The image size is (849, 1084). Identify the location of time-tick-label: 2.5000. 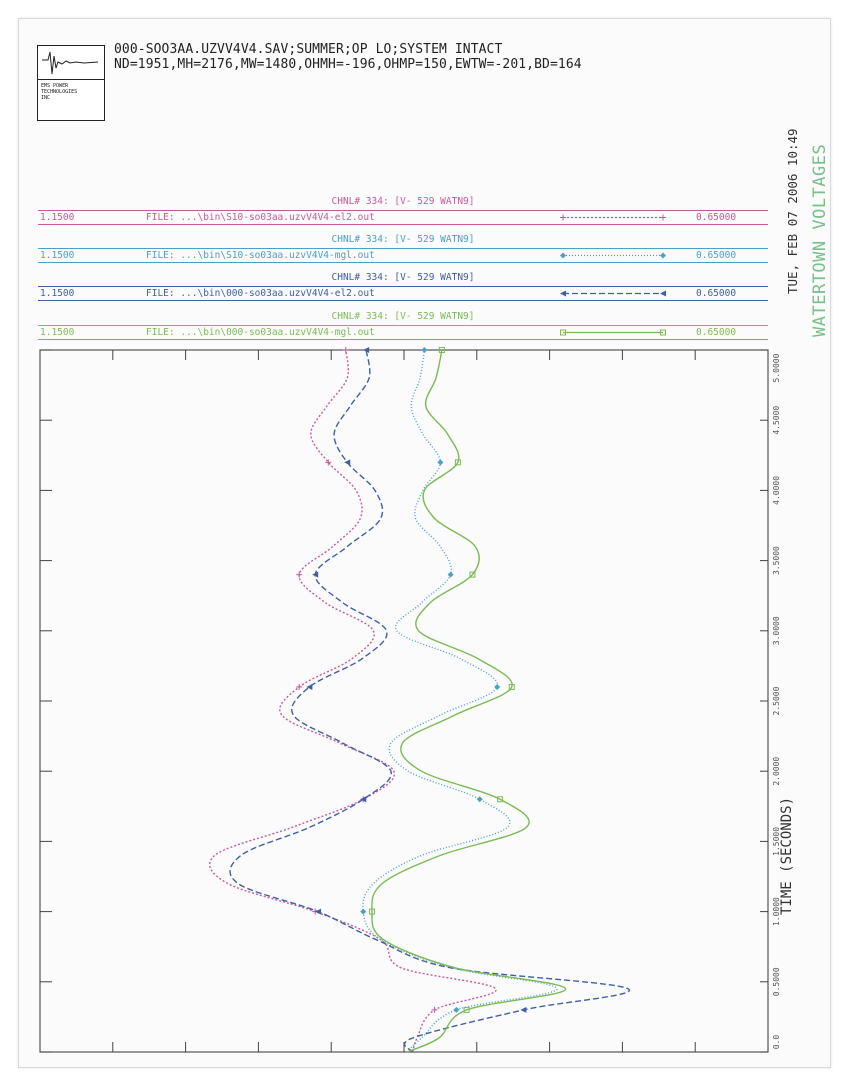
(776, 700).